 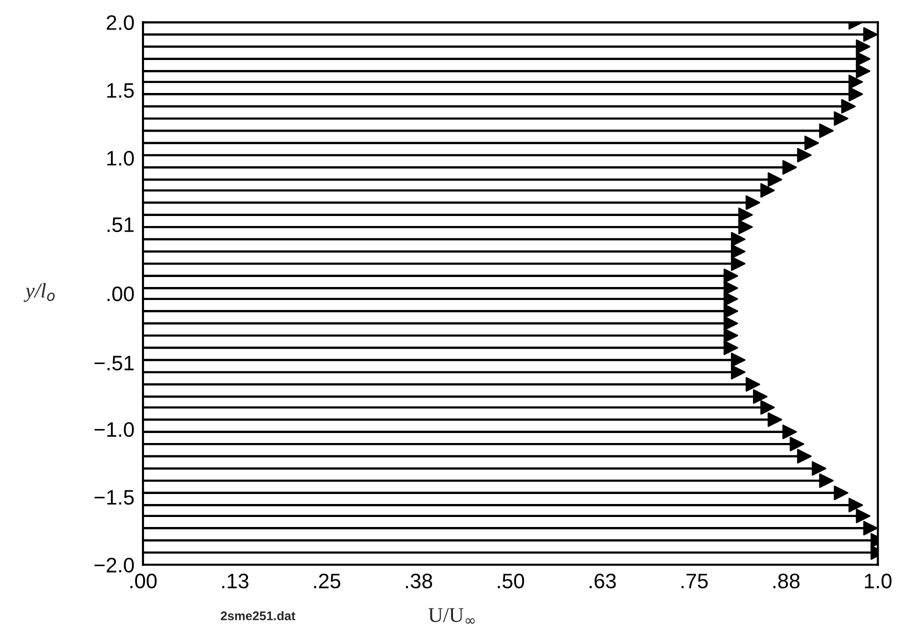 What do you see at coordinates (114, 363) in the screenshot?
I see `y-tick-label: −.51` at bounding box center [114, 363].